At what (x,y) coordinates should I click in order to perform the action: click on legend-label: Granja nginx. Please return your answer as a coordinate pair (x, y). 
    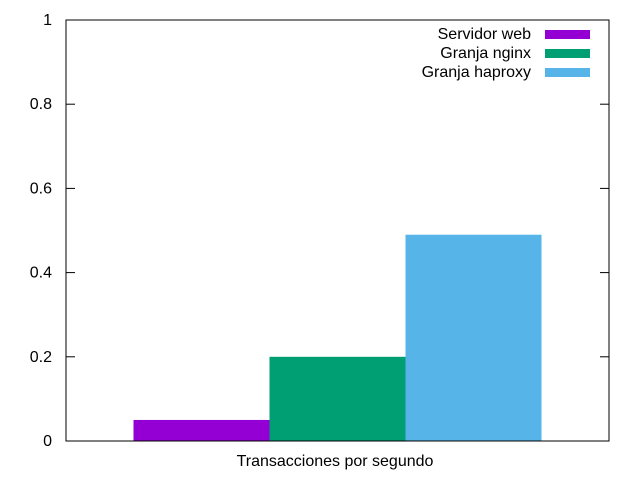
    Looking at the image, I should click on (485, 53).